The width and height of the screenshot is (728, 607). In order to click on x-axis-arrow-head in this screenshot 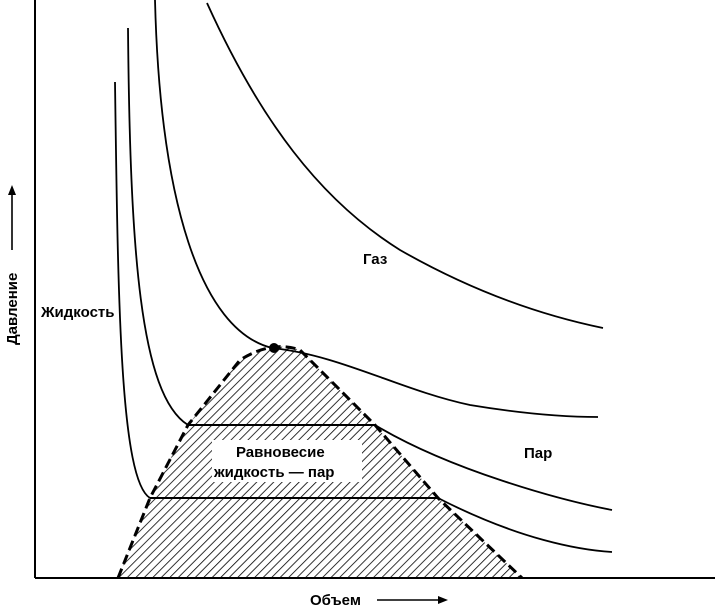, I will do `click(443, 600)`.